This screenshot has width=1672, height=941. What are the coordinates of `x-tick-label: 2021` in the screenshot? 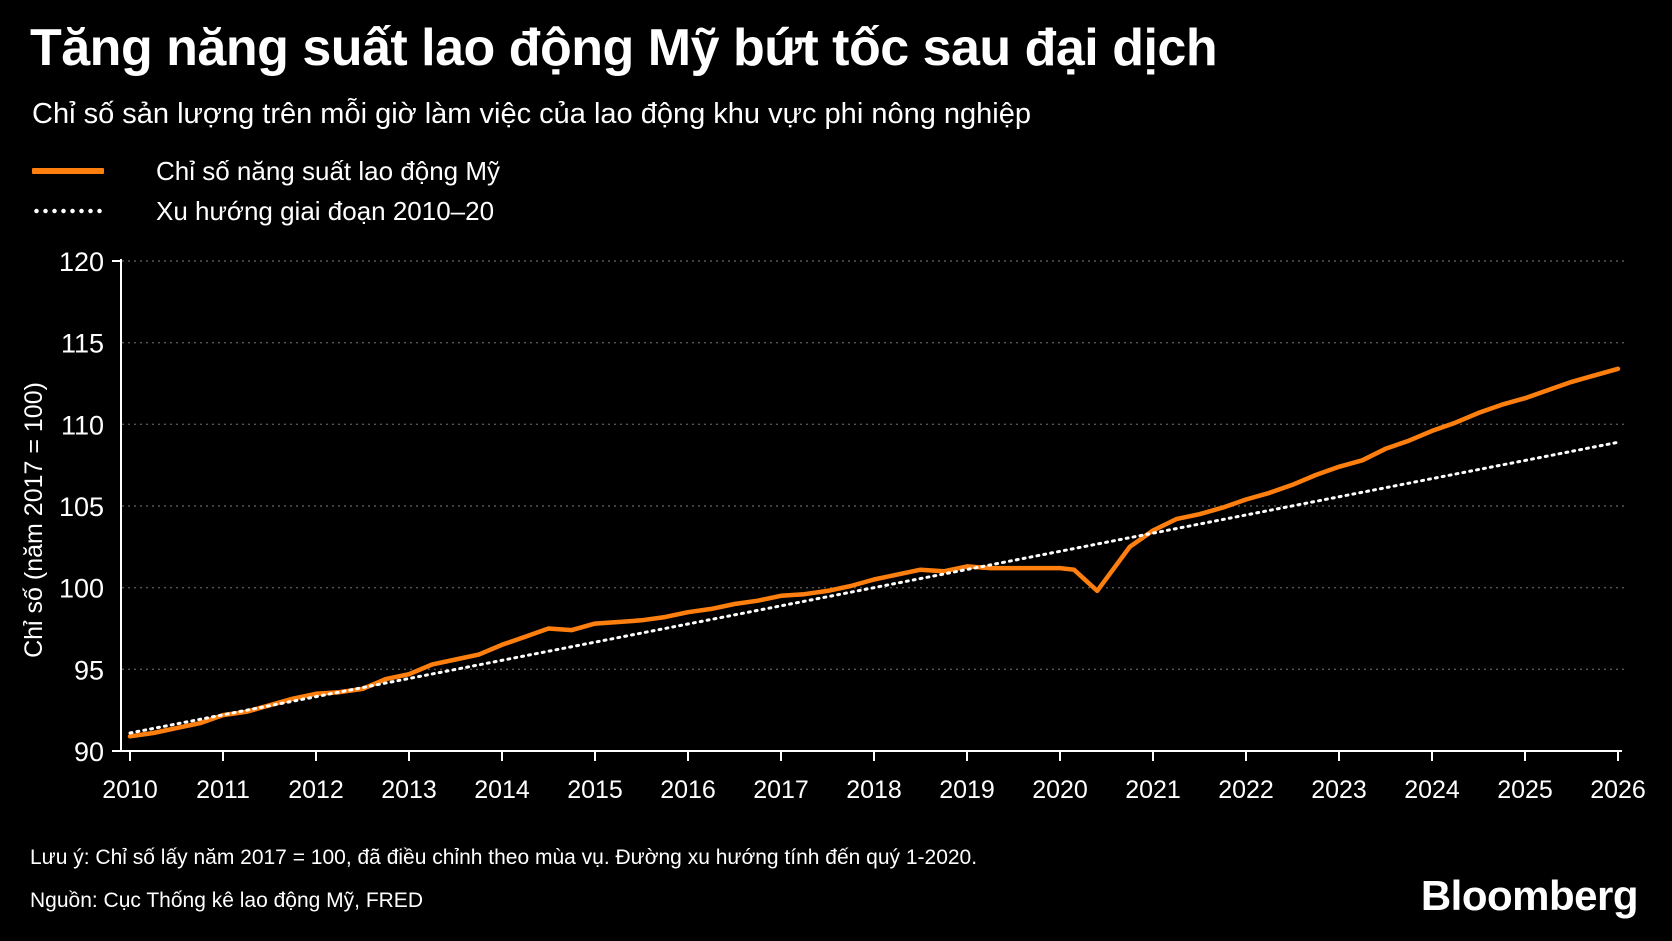 It's located at (1153, 790).